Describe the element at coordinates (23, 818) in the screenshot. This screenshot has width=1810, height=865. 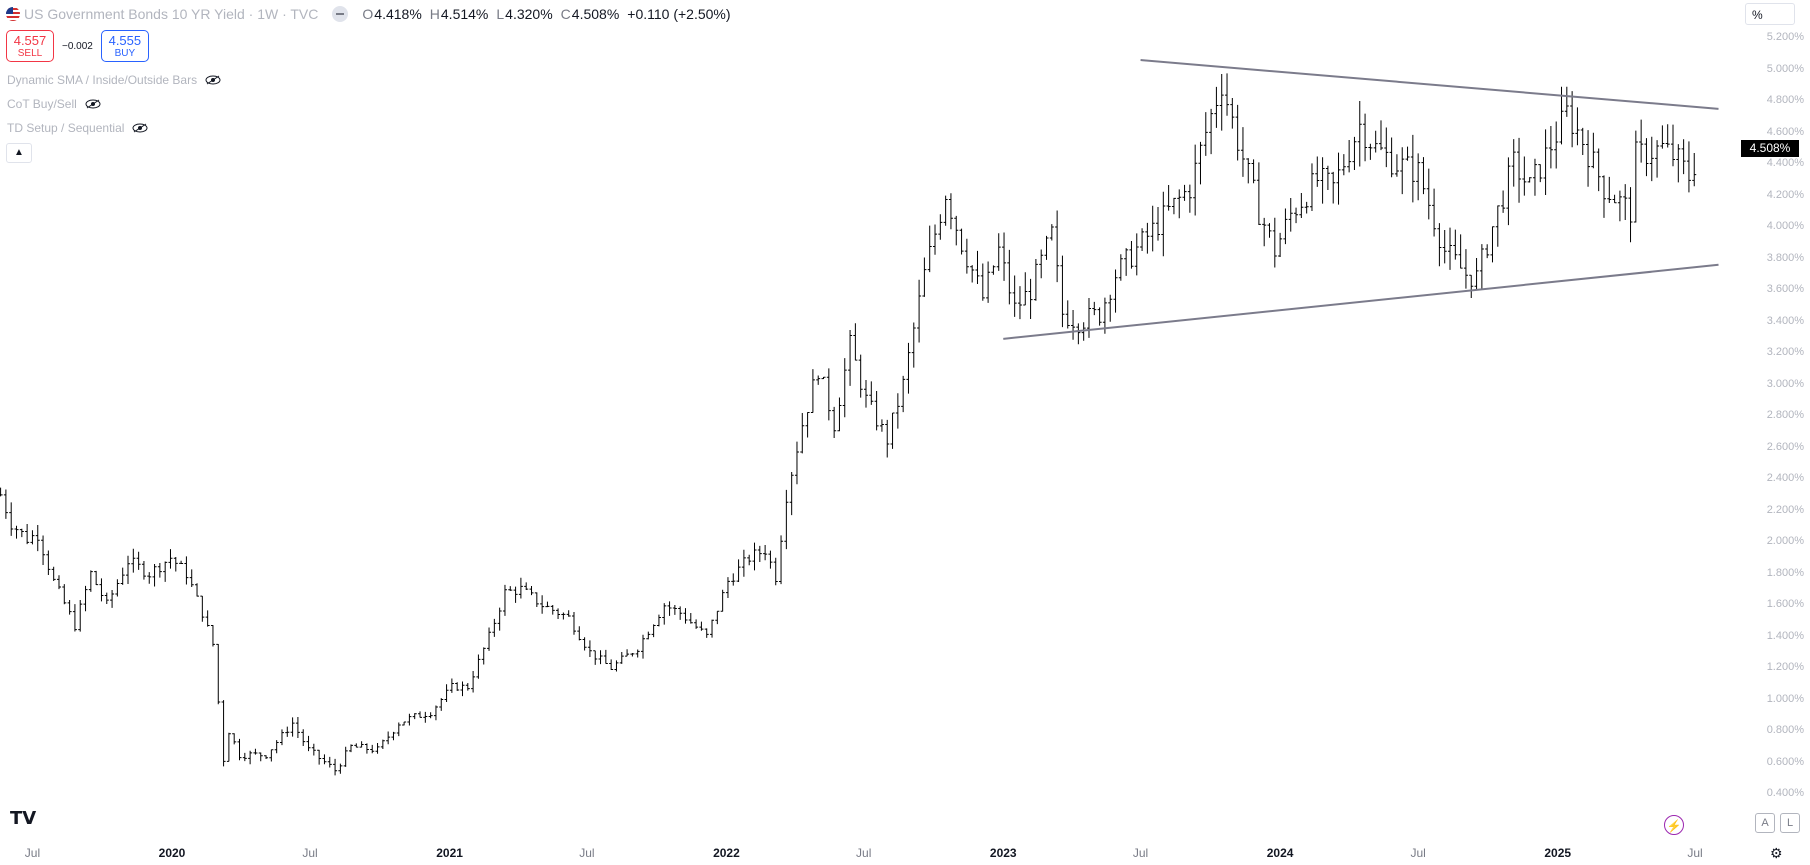
I see `tradingview-logo-icon: TV` at that location.